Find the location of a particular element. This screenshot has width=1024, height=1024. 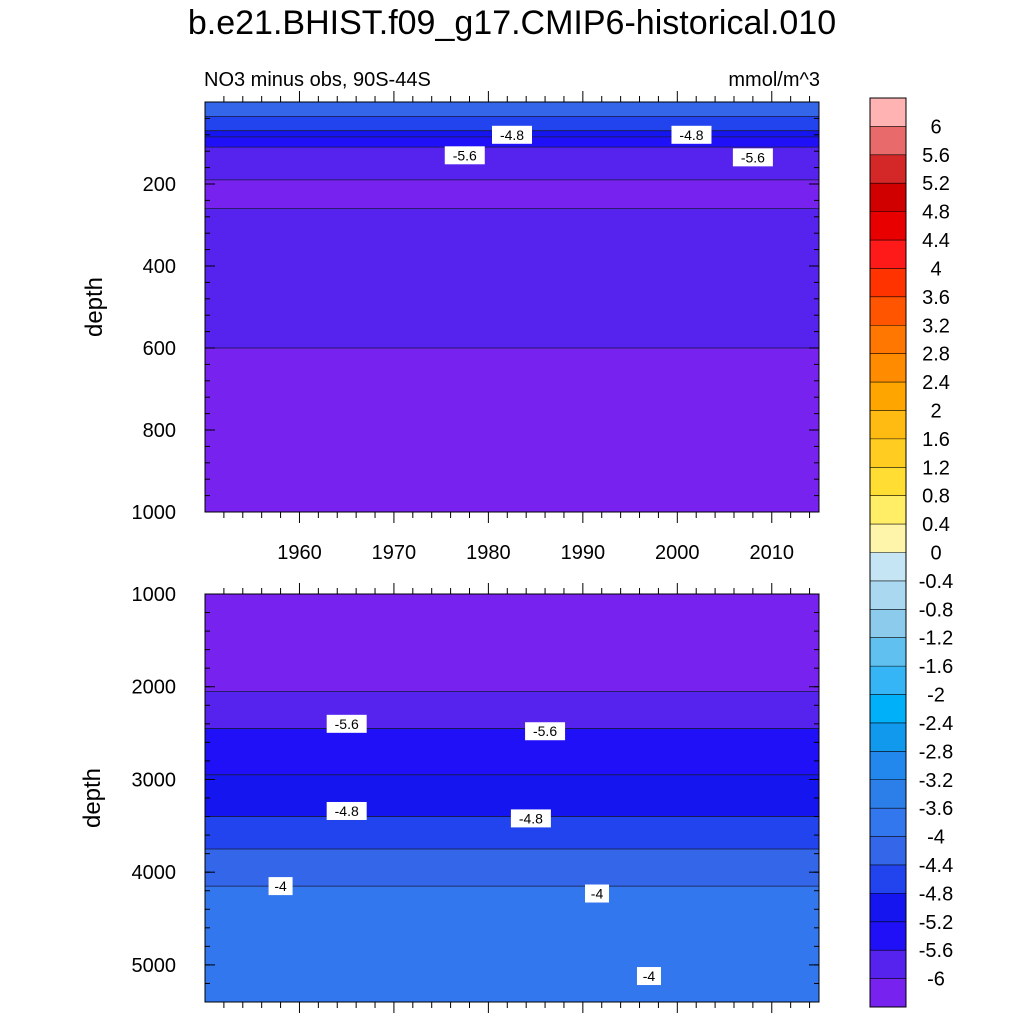

top-y-tick-label-0: 200 is located at coordinates (159, 185).